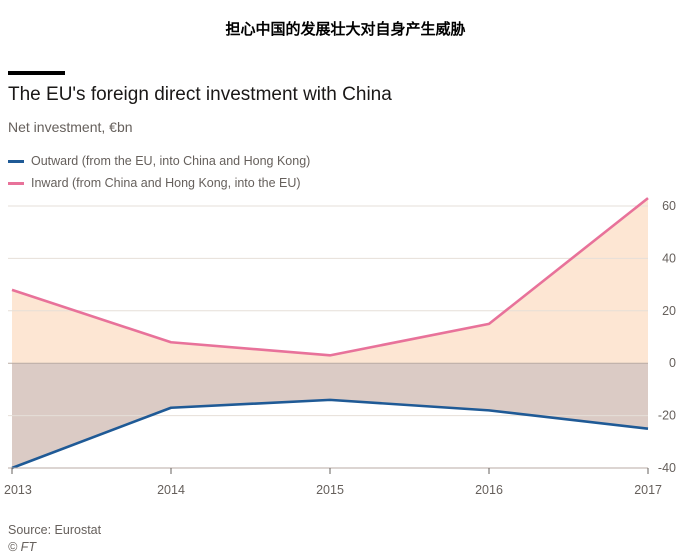  Describe the element at coordinates (36, 73) in the screenshot. I see `accent-bar` at that location.